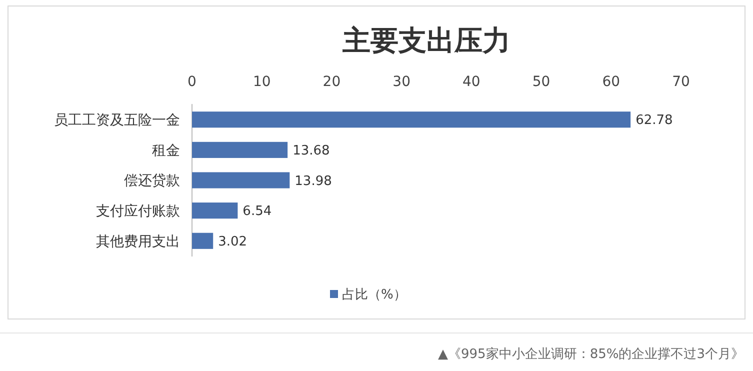 The width and height of the screenshot is (753, 371). Describe the element at coordinates (138, 242) in the screenshot. I see `y-tick-label: 其他费用支出` at that location.